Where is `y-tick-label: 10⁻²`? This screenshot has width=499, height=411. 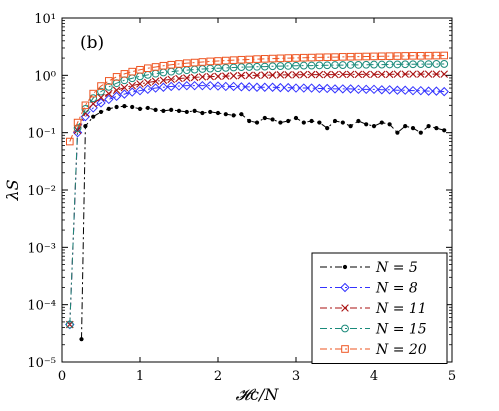 y-tick-label: 10⁻² is located at coordinates (41, 191).